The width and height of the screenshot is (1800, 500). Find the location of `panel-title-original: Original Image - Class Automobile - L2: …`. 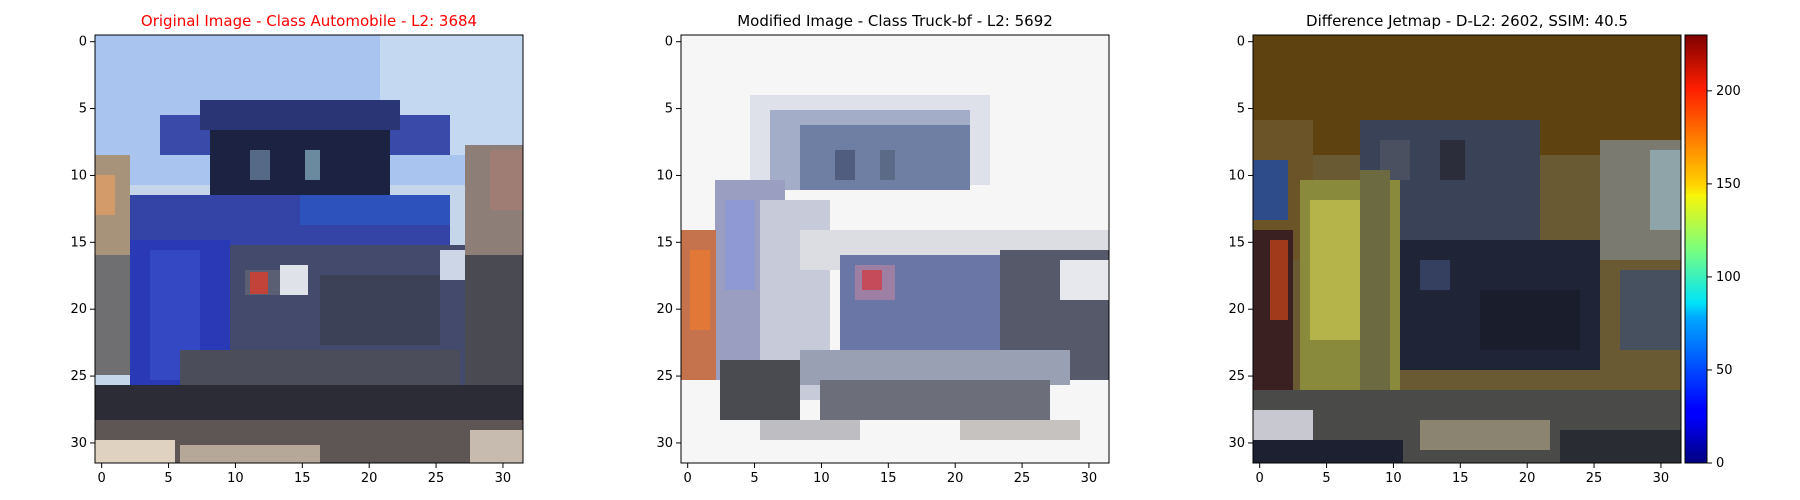

panel-title-original: Original Image - Class Automobile - L2: … is located at coordinates (309, 21).